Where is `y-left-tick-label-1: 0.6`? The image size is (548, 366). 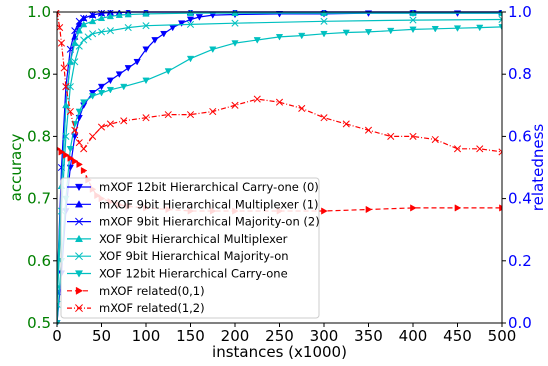 y-left-tick-label-1: 0.6 is located at coordinates (39, 261).